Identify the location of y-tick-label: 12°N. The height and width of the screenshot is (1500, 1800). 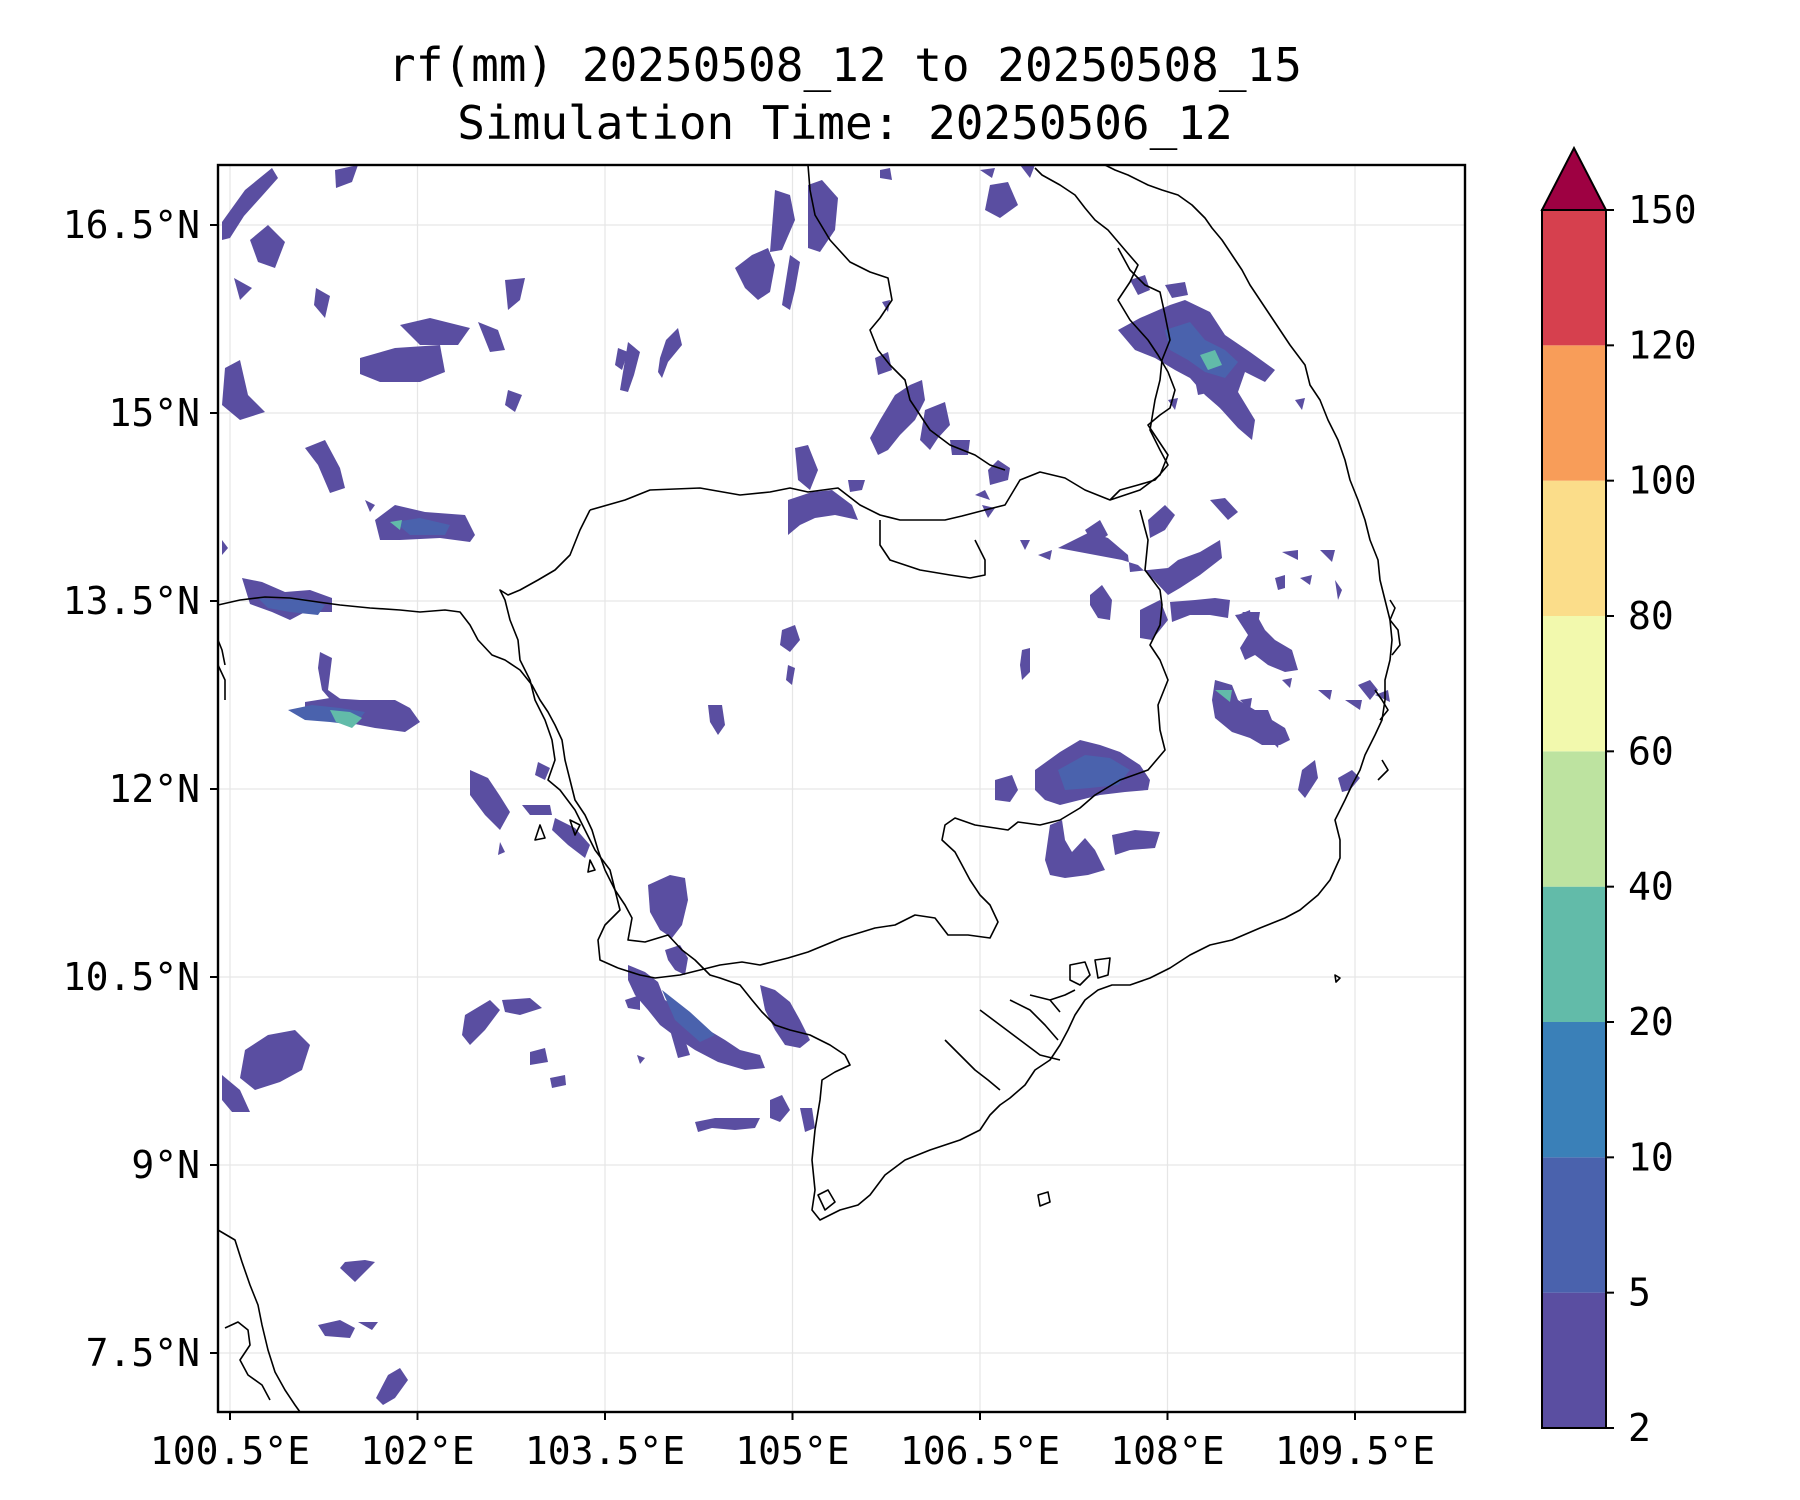
(154, 789).